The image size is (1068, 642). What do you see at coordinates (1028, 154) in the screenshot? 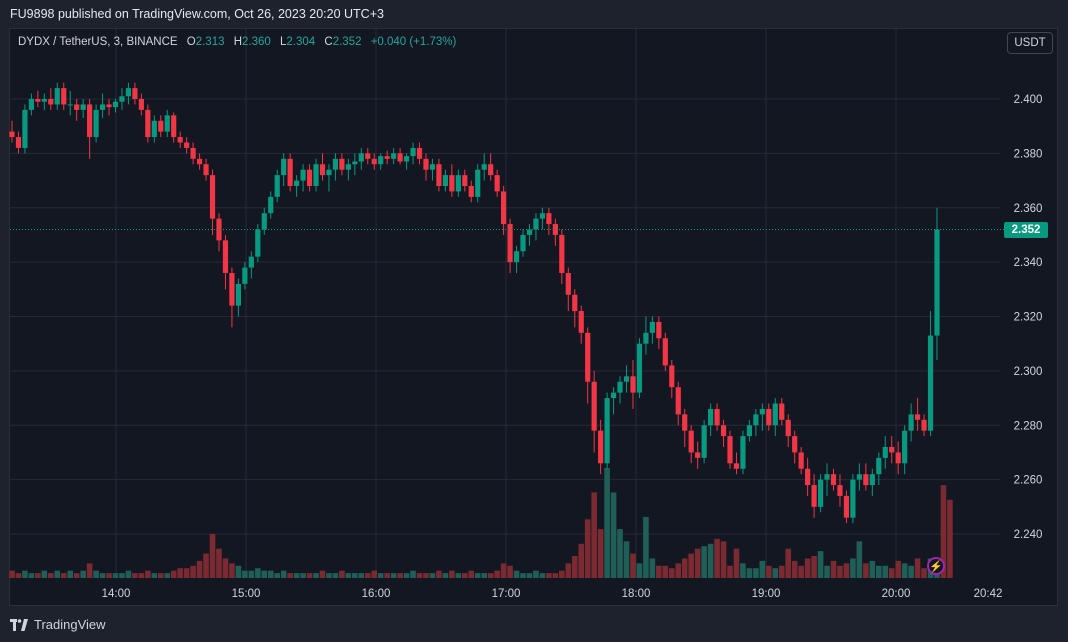
I see `price-tick-label: 2.380` at bounding box center [1028, 154].